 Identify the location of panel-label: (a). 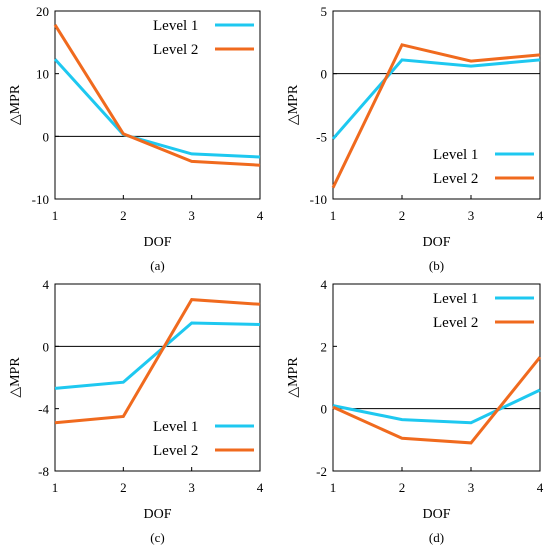
(157, 265).